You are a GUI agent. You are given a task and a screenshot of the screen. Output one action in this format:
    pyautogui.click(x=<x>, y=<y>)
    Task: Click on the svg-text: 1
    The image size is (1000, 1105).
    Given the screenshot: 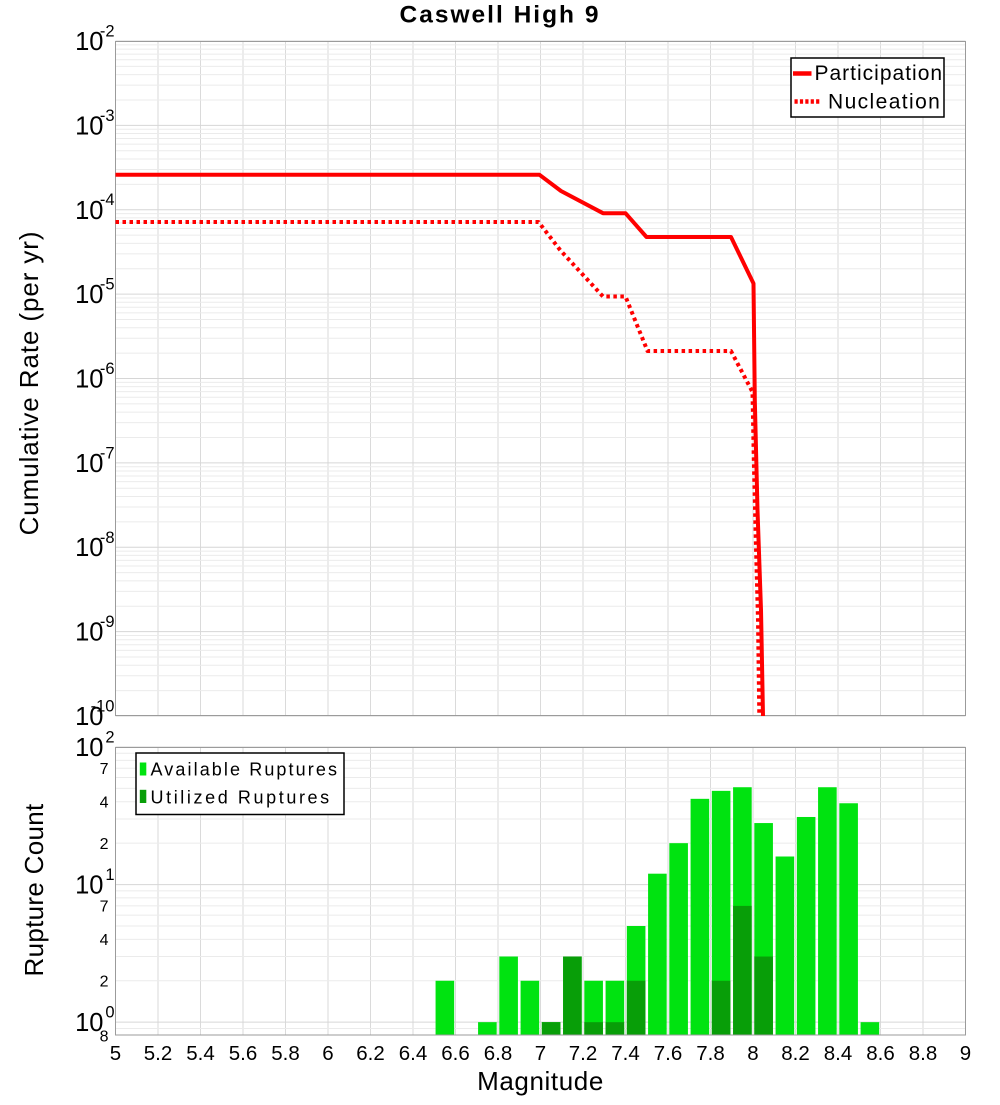 What is the action you would take?
    pyautogui.click(x=109, y=875)
    